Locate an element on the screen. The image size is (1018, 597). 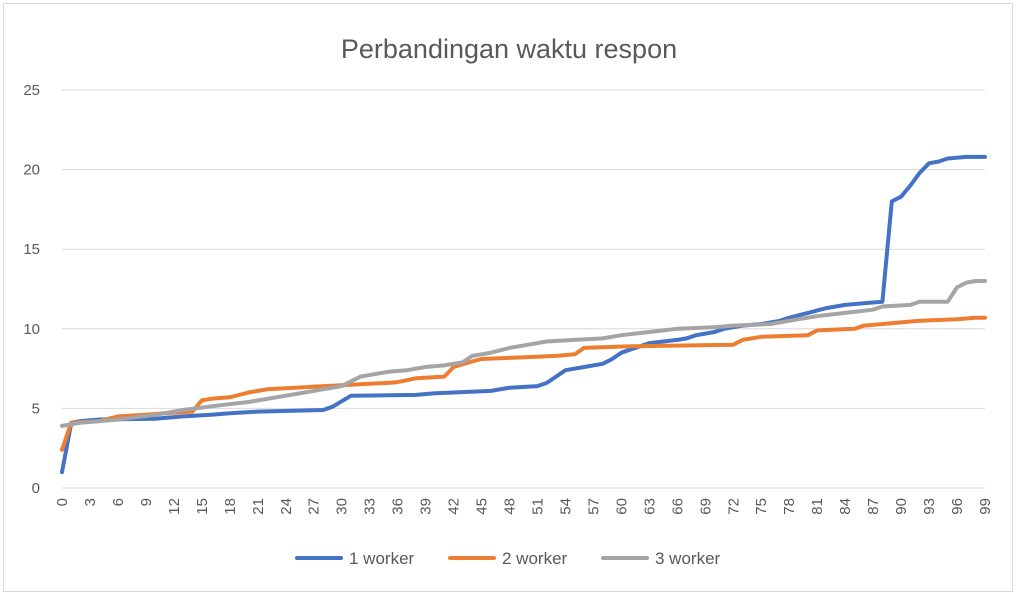
x-tick-label: 30 is located at coordinates (342, 506).